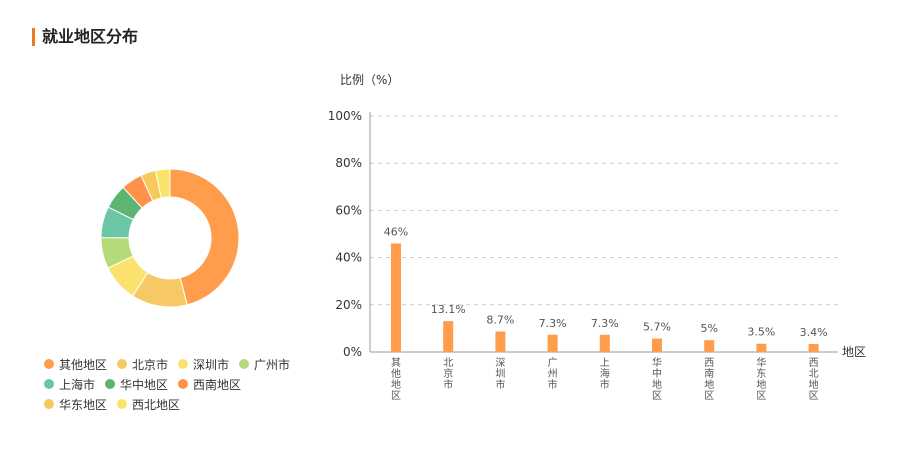 The image size is (917, 462). I want to click on legend-row: 其他地区 北京市 深圳市 广州市, so click(179, 364).